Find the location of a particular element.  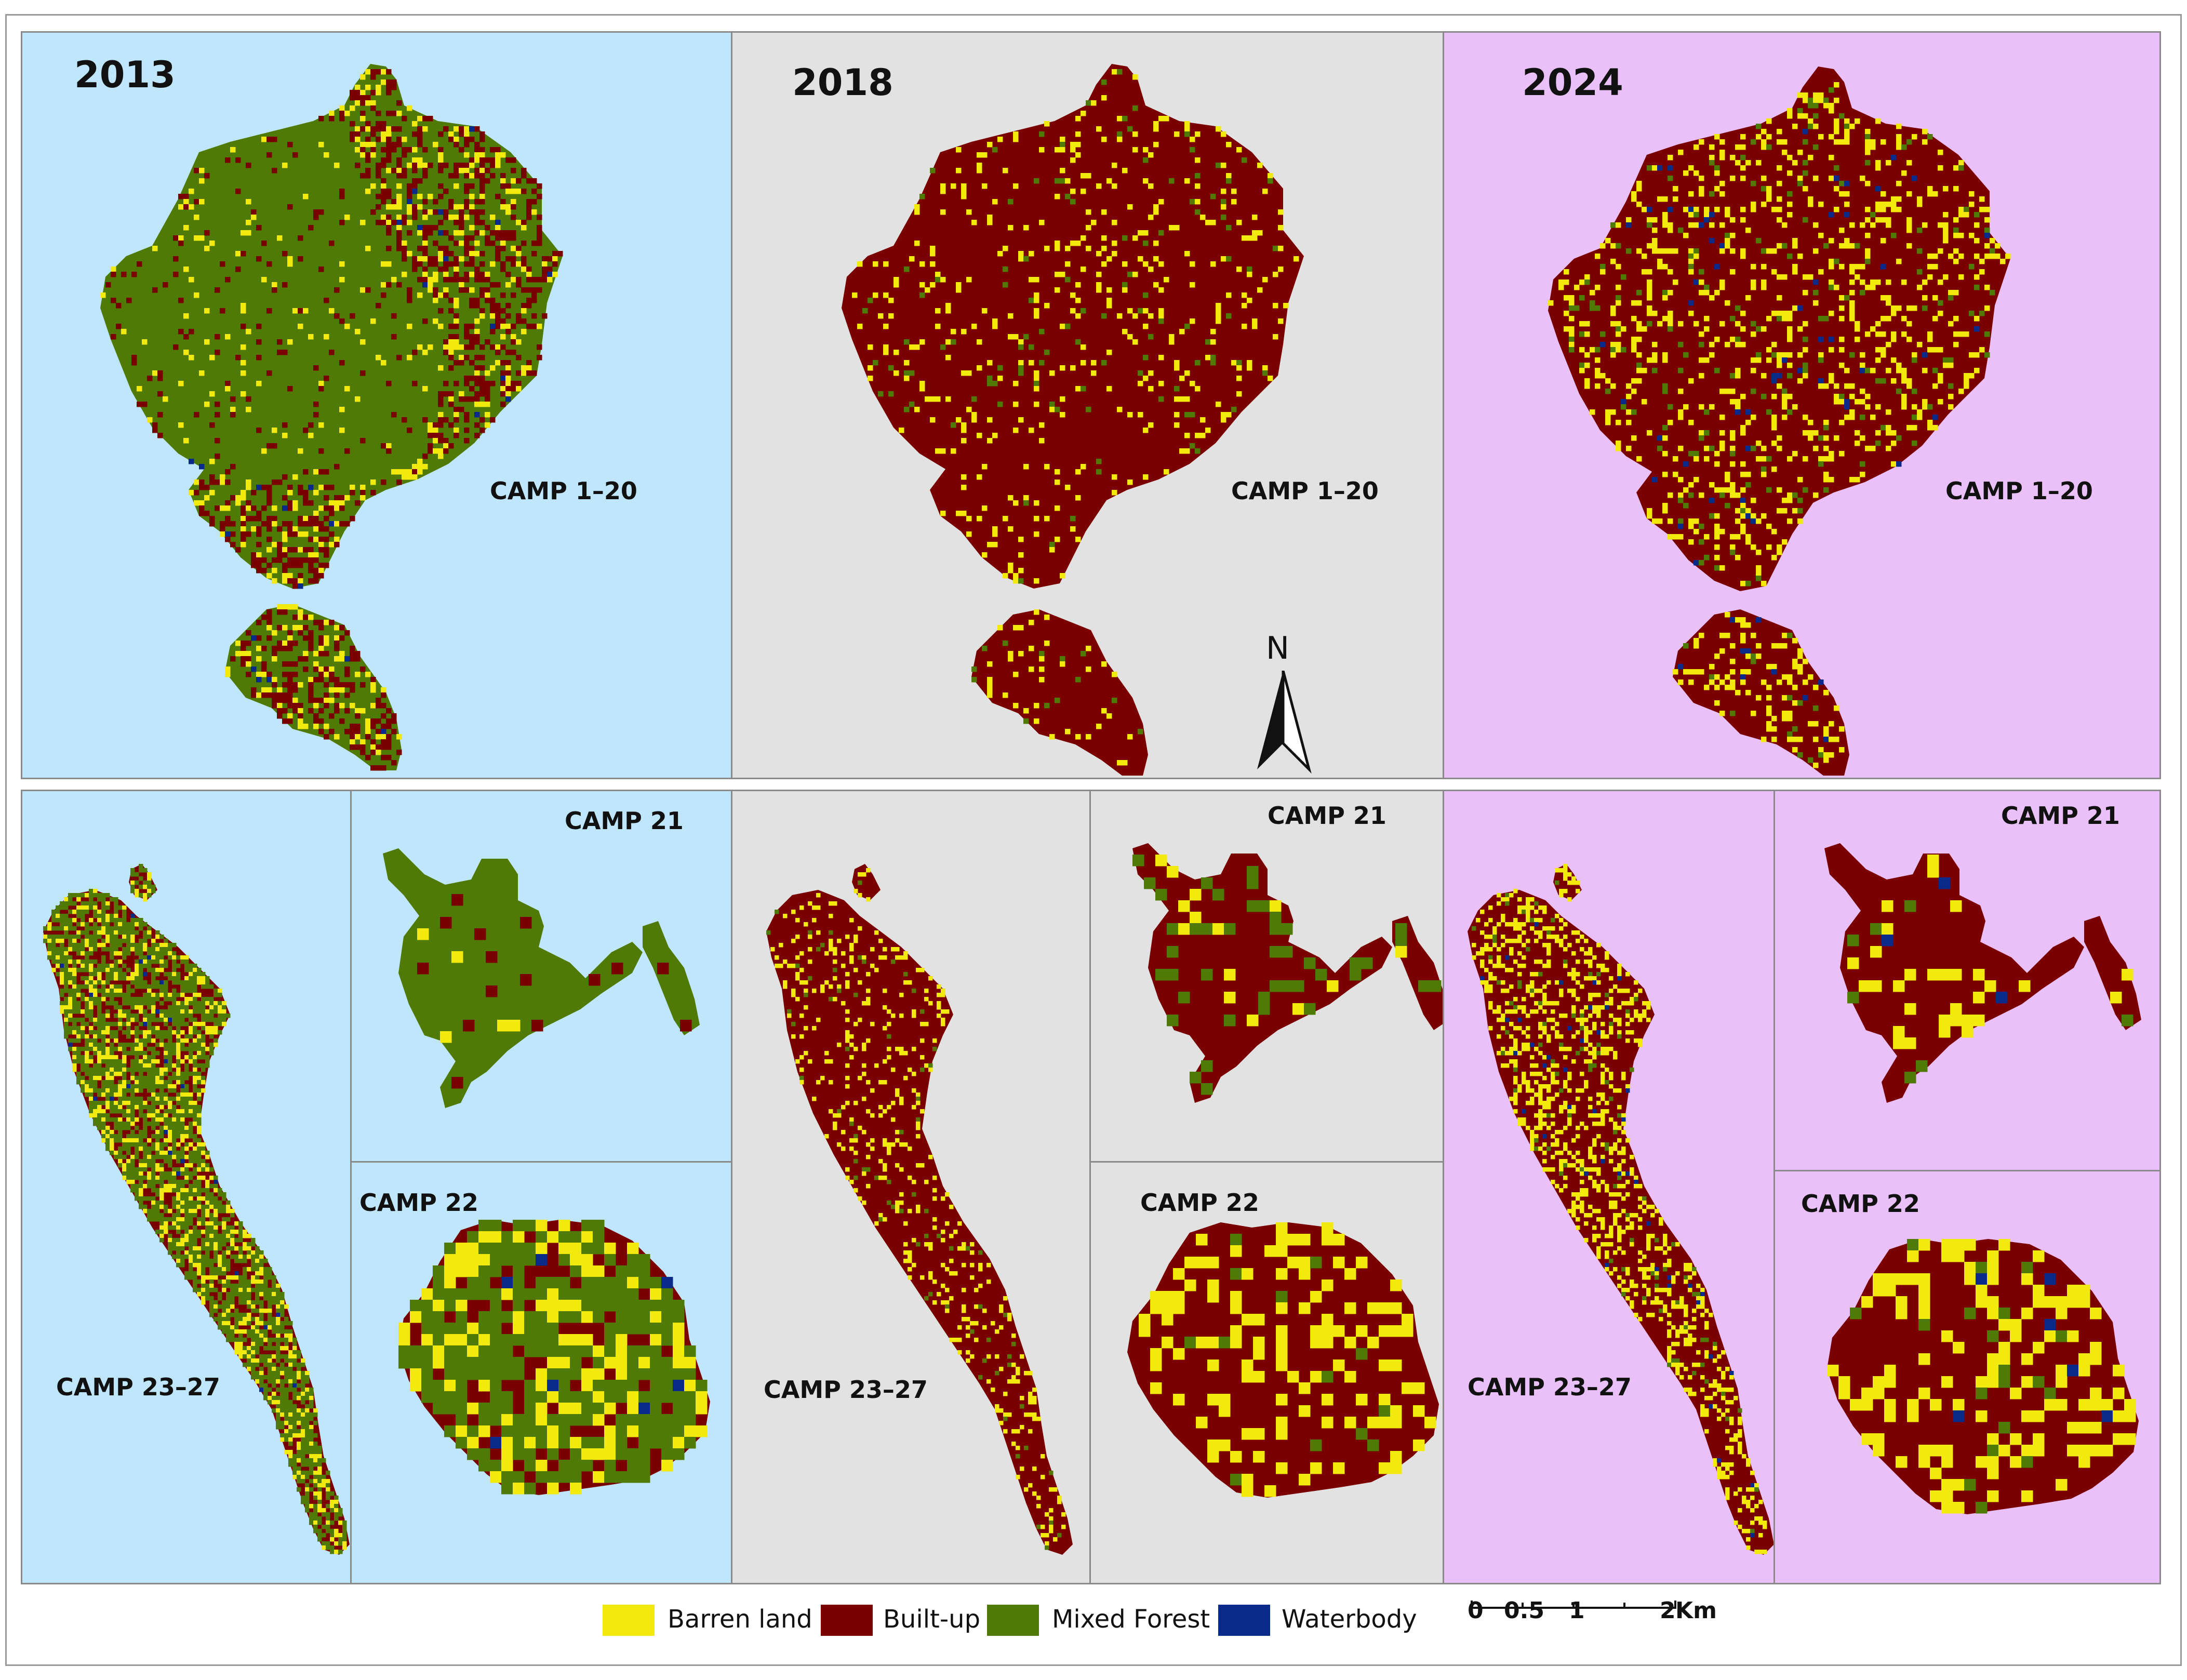

camp-22-map-2013 is located at coordinates (554, 1357).